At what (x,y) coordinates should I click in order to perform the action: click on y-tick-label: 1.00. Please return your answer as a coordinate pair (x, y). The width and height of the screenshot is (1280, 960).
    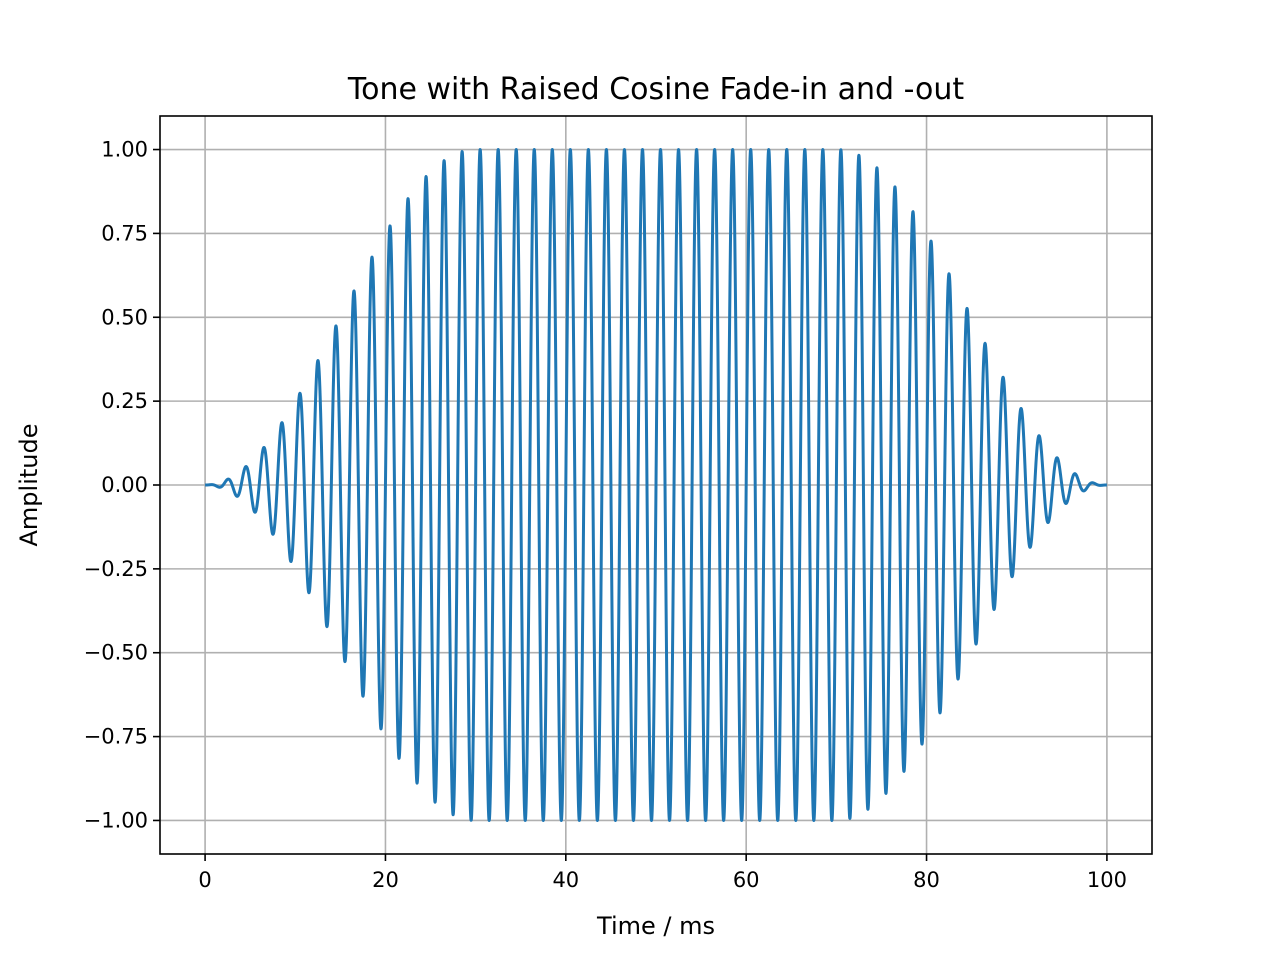
    Looking at the image, I should click on (124, 150).